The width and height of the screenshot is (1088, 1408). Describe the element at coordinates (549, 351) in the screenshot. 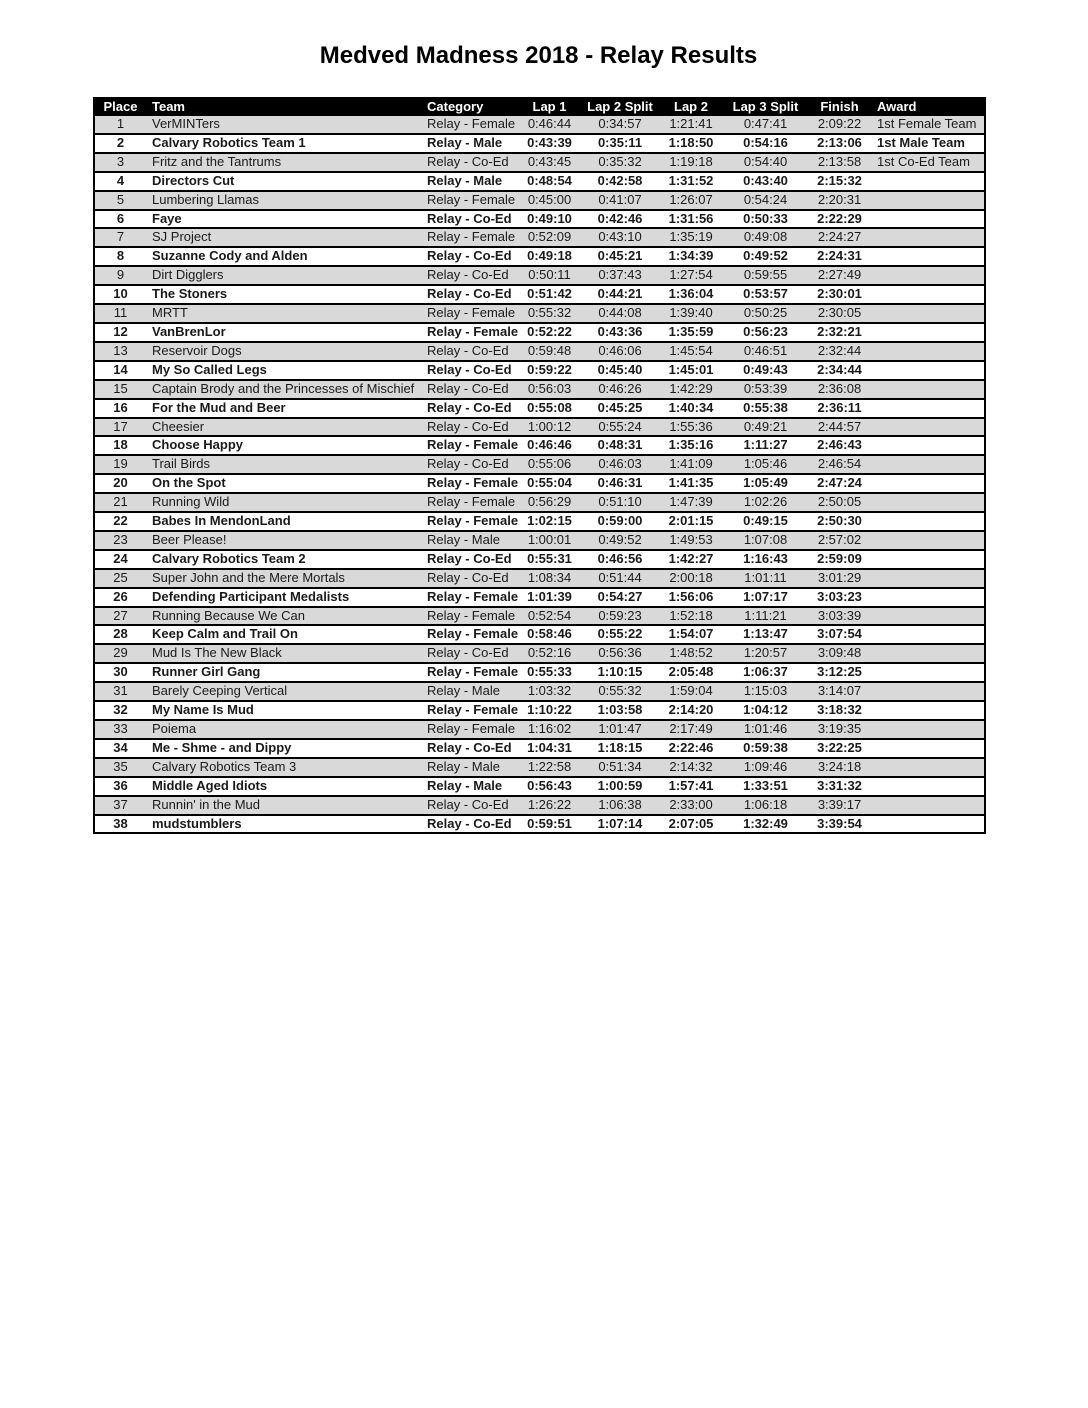

I see `lap1-cell: 0:59:48` at that location.